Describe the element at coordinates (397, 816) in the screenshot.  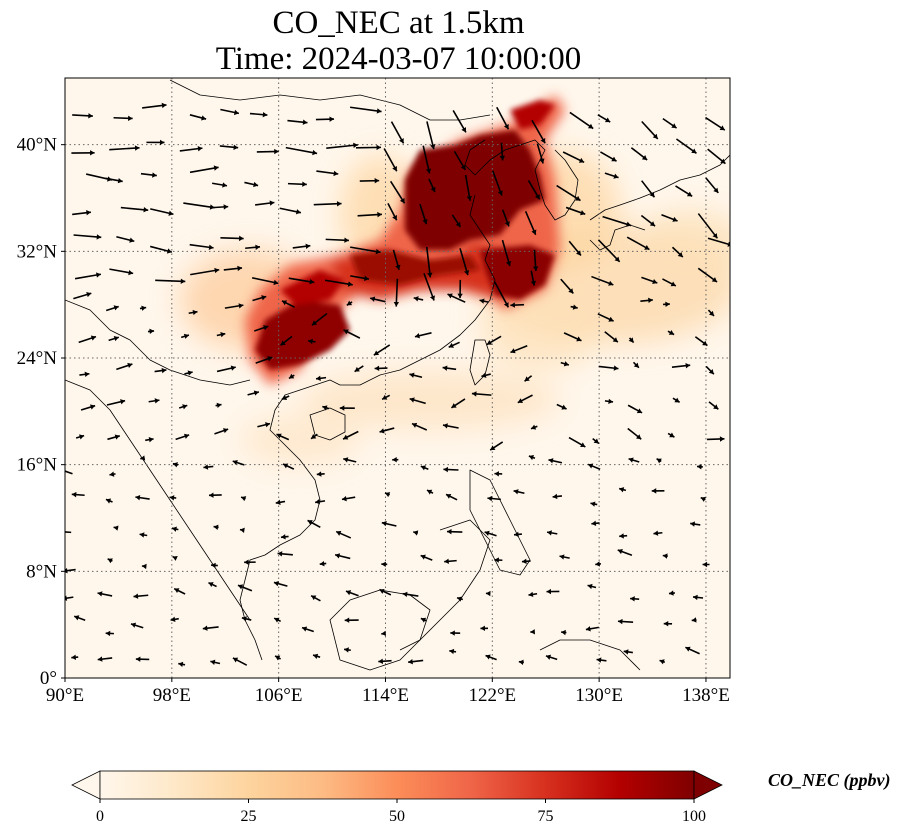
I see `colorbar-tick-label: 50` at that location.